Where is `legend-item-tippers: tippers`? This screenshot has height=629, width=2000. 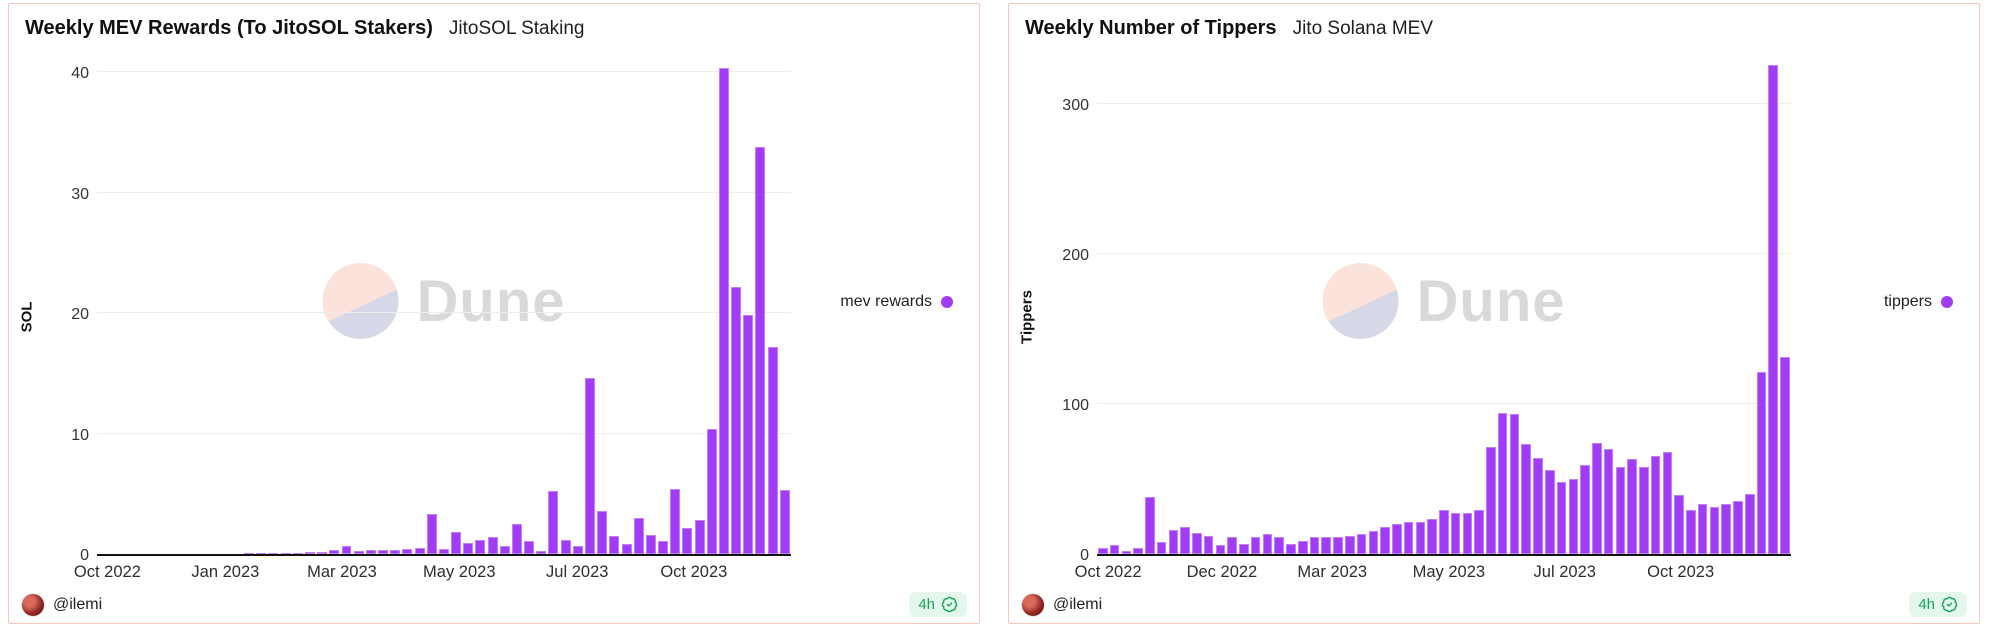
legend-item-tippers: tippers is located at coordinates (1918, 302).